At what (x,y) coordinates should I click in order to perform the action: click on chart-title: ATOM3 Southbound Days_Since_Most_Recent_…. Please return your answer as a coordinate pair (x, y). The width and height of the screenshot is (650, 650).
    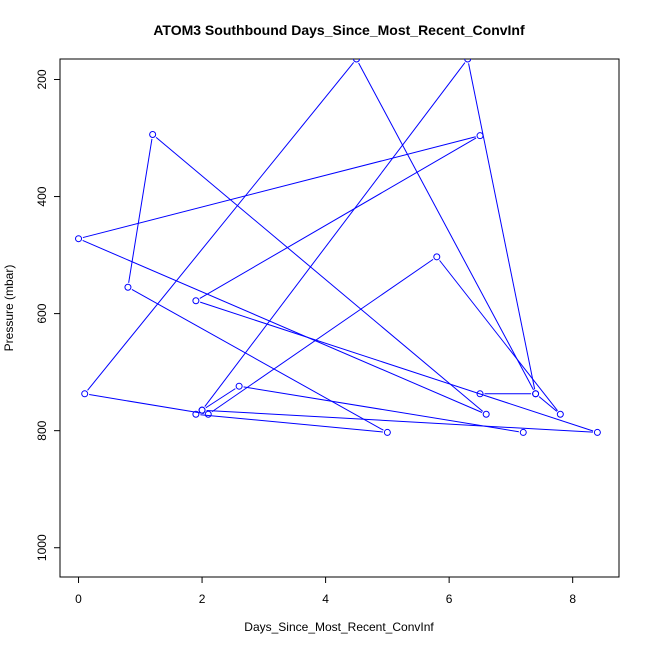
    Looking at the image, I should click on (339, 30).